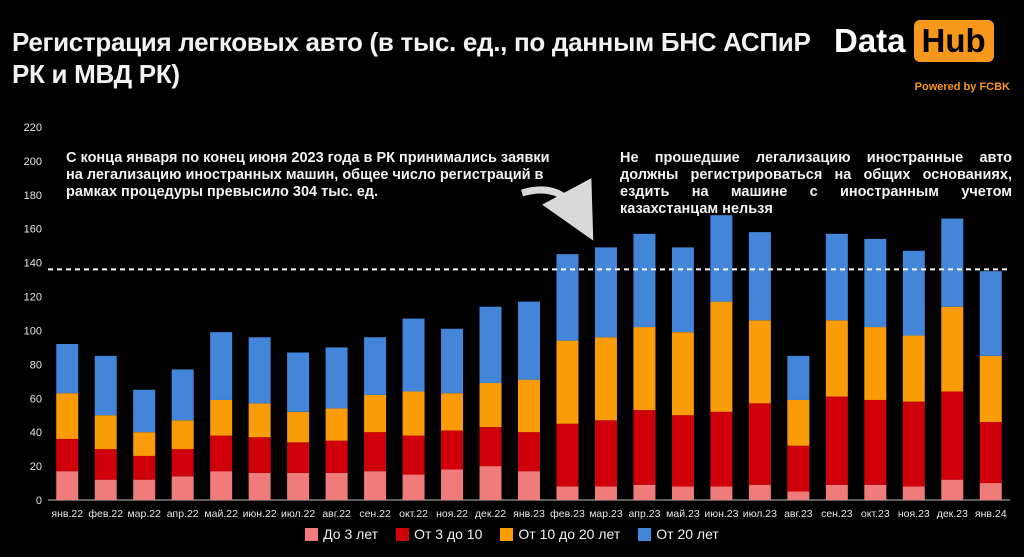  Describe the element at coordinates (36, 433) in the screenshot. I see `y-tick-label: 40` at that location.